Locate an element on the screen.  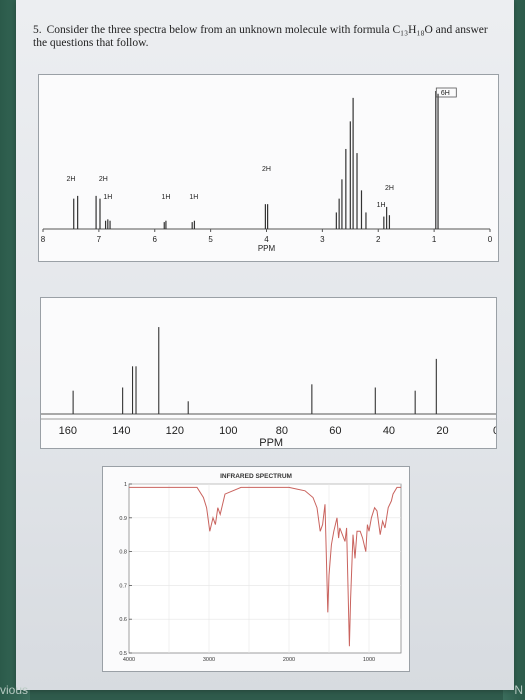
y-tick-label: 0.5 is located at coordinates (123, 654).